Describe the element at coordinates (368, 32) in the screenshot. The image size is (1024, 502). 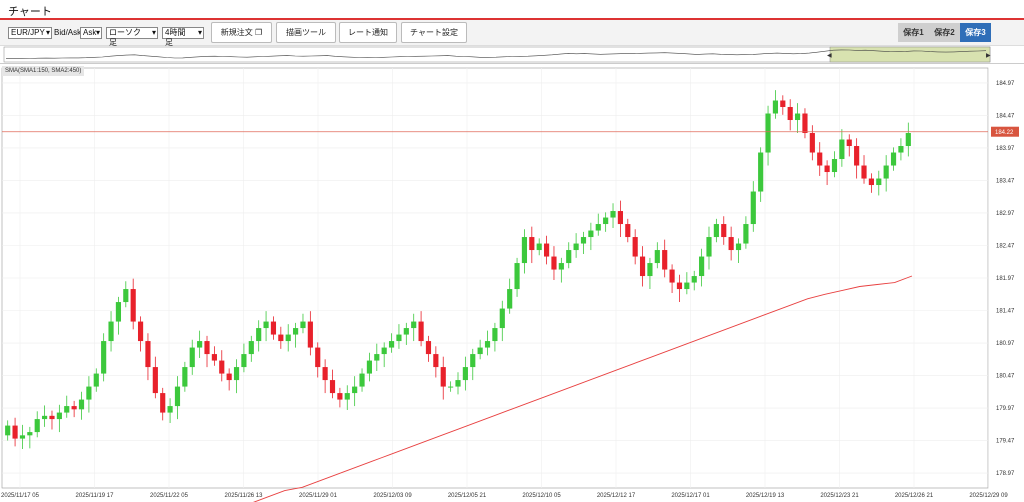
I see `rate-alert-button: レート通知` at that location.